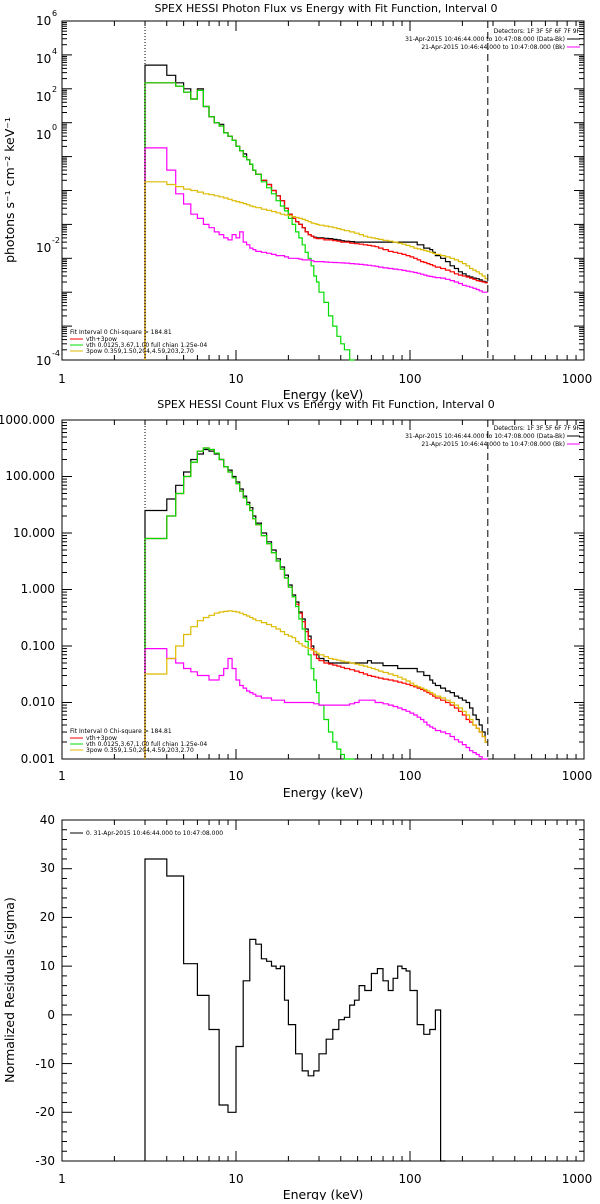 Image resolution: width=600 pixels, height=1204 pixels. Describe the element at coordinates (51, 1015) in the screenshot. I see `y-tick-label: 0` at that location.